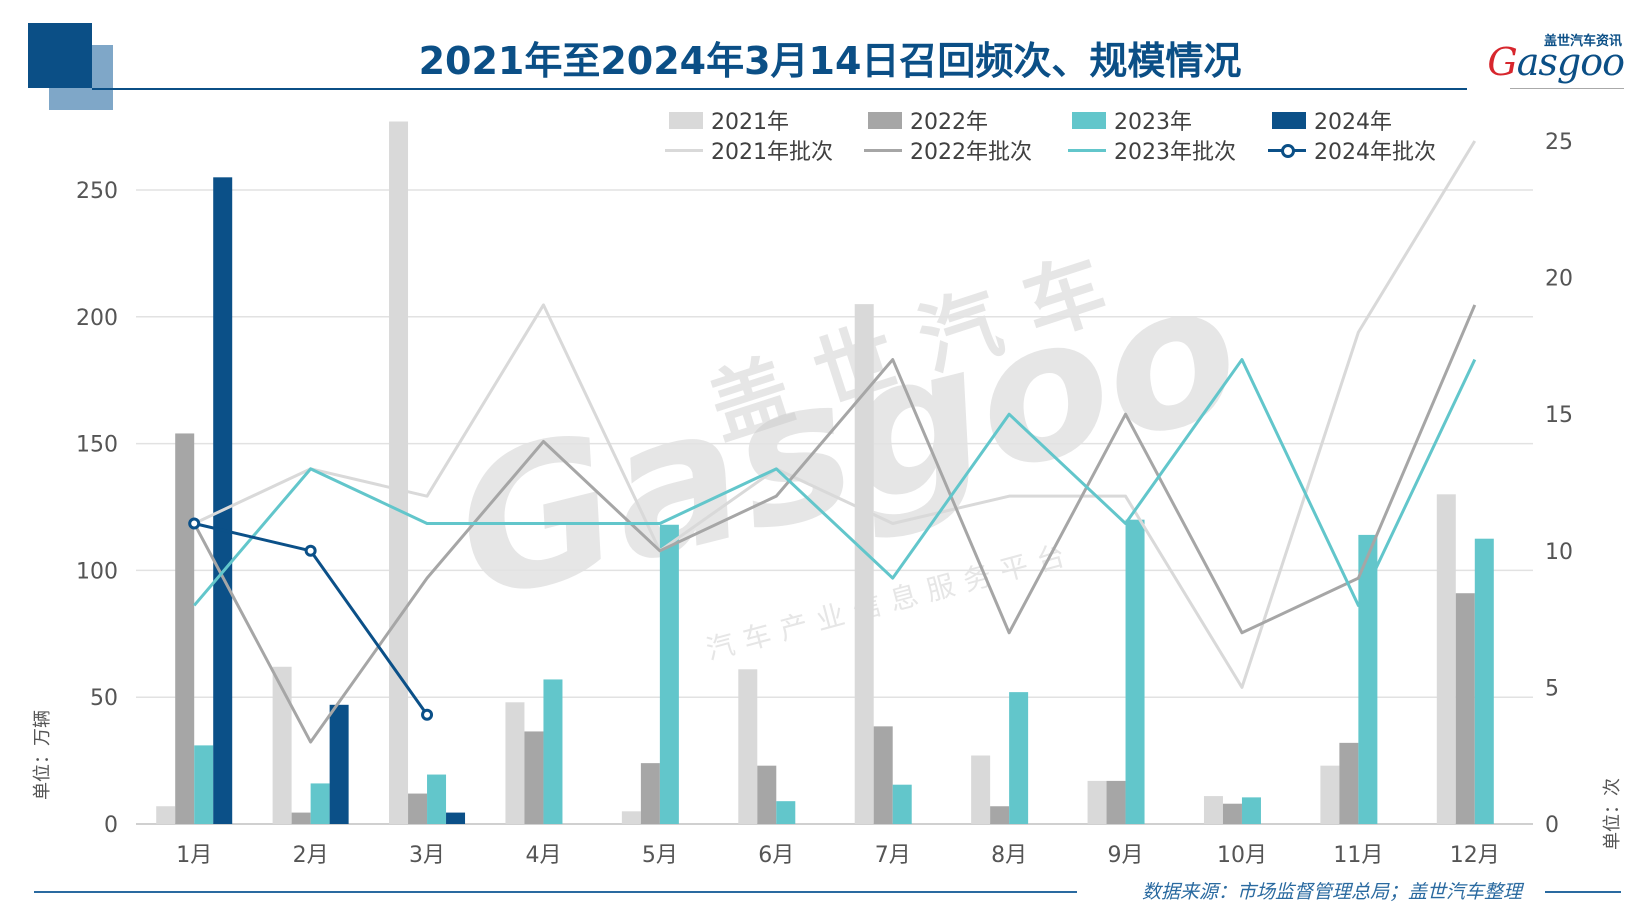 The height and width of the screenshot is (922, 1640). Describe the element at coordinates (1484, 681) in the screenshot. I see `bar-2023年-12月` at that location.